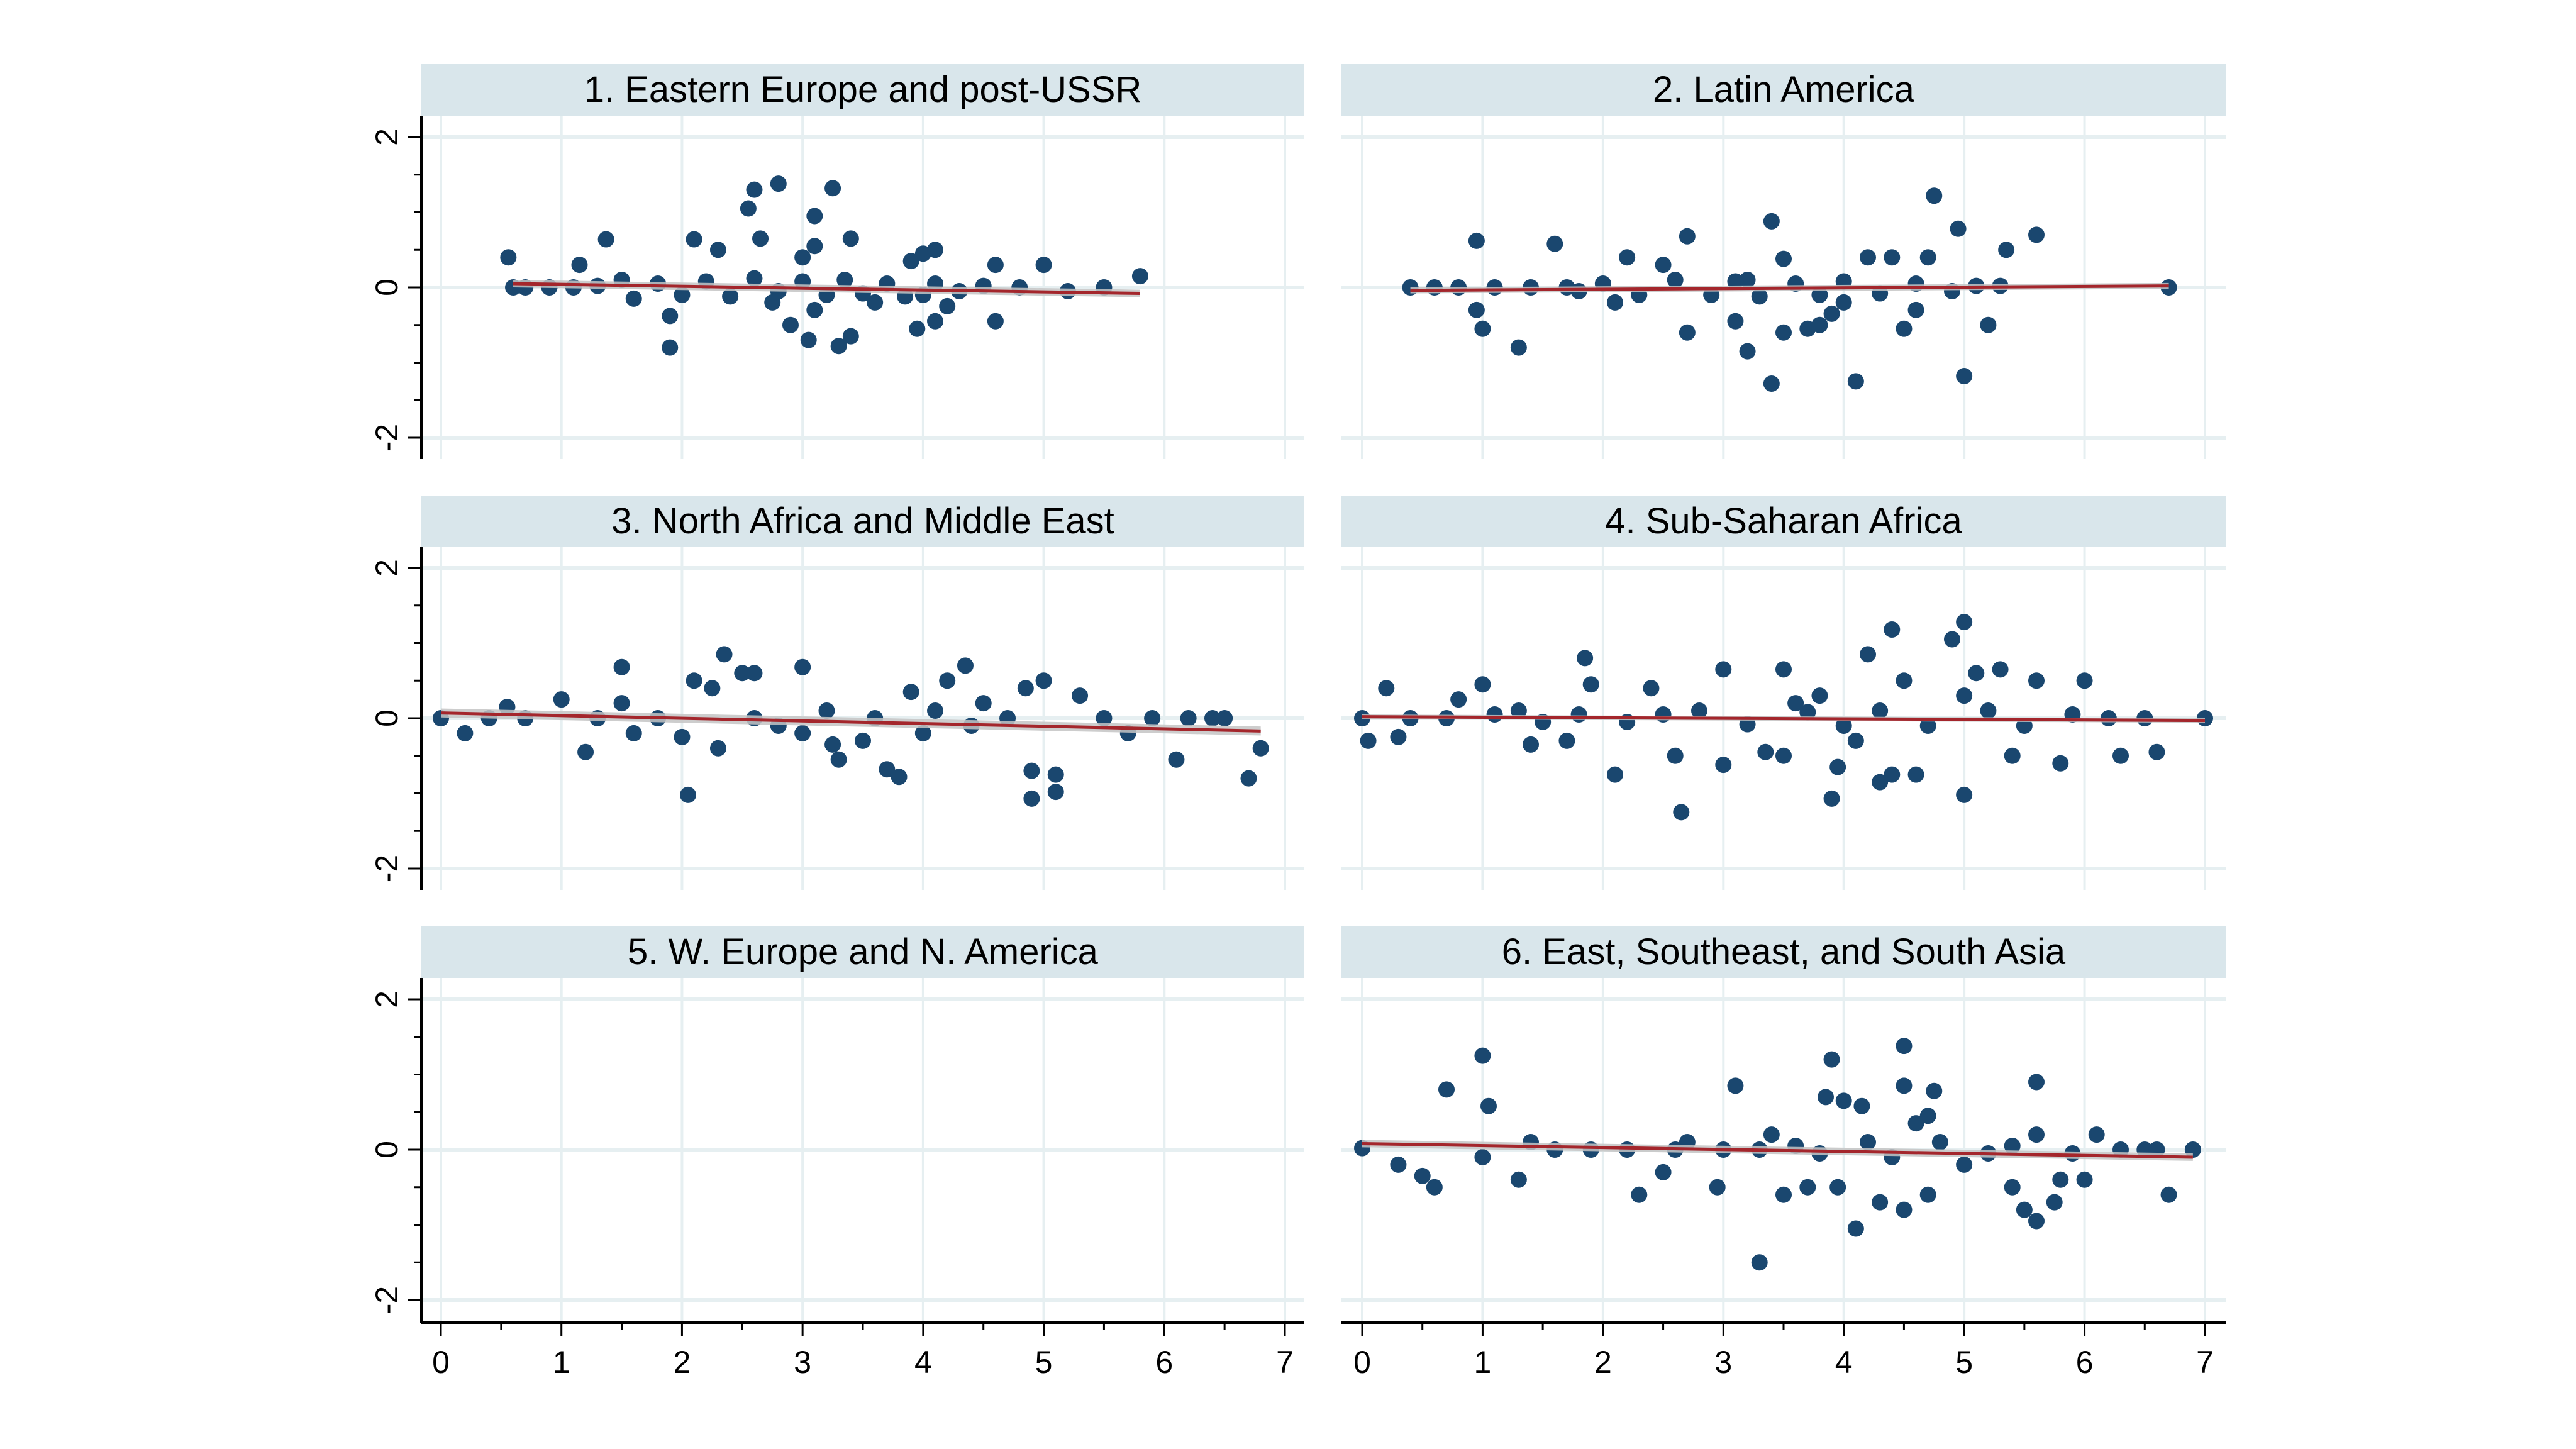  Describe the element at coordinates (1844, 1362) in the screenshot. I see `x-tick-label: 4` at that location.